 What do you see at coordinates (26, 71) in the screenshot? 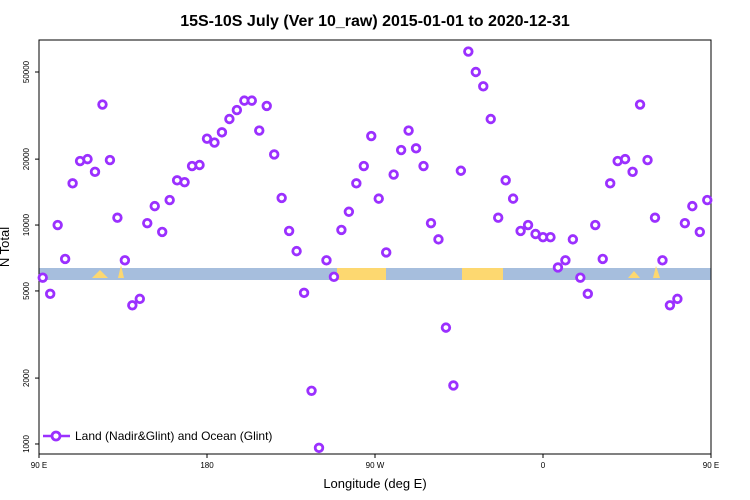
I see `y-tick-label: 50000` at bounding box center [26, 71].